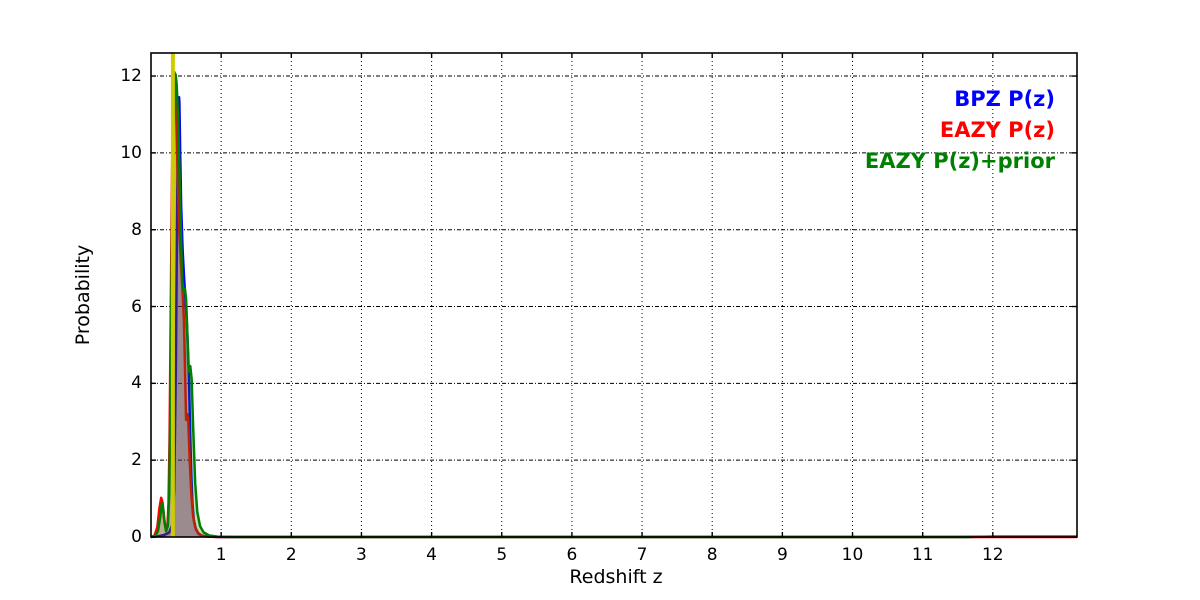  What do you see at coordinates (616, 577) in the screenshot?
I see `x-axis-label: Redshift z` at bounding box center [616, 577].